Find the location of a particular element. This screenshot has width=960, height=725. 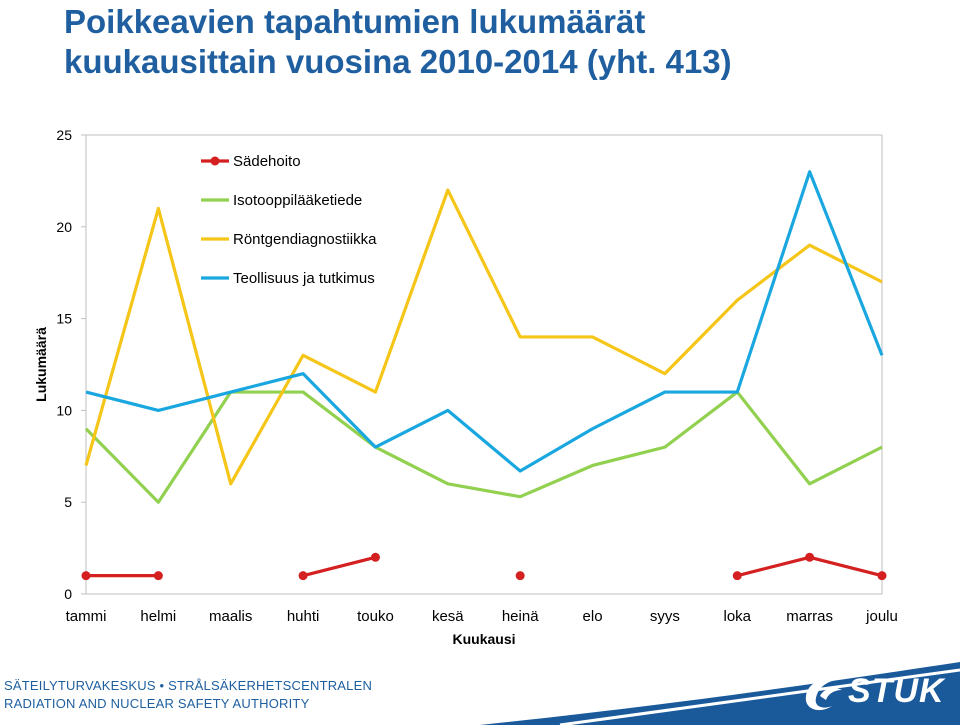

stuk-logo: STUK is located at coordinates (871, 692).